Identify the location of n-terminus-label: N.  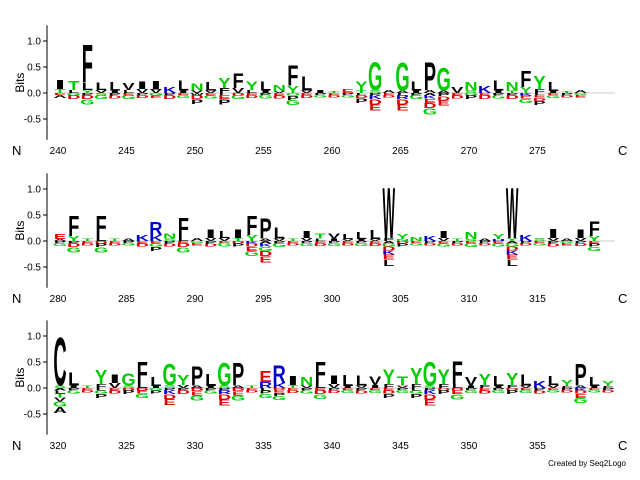
(16, 150).